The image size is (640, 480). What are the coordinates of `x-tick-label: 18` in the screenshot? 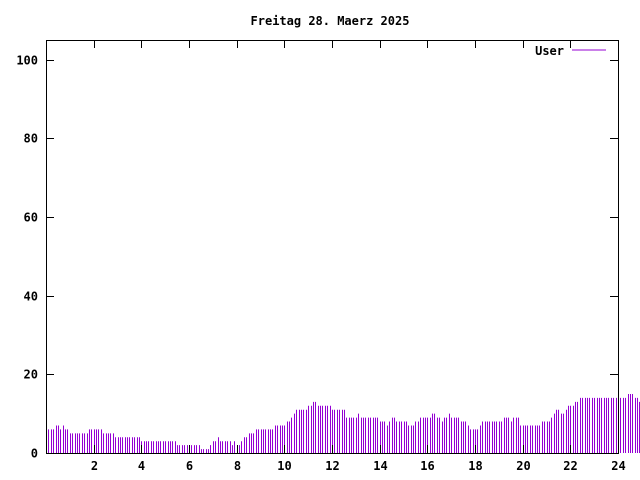 It's located at (475, 466).